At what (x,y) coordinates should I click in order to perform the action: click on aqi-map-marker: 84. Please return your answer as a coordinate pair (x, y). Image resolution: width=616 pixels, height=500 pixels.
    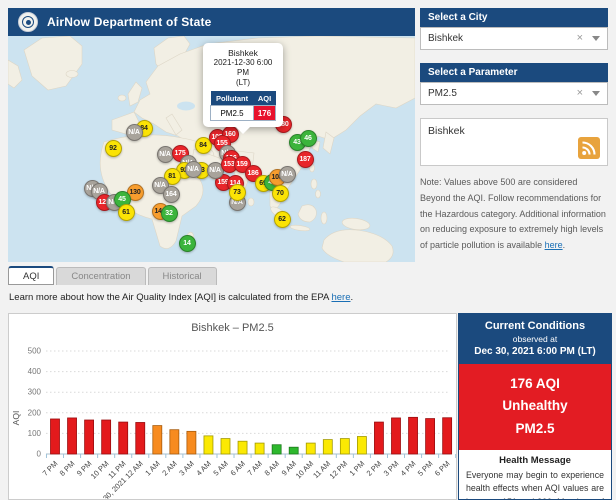
    Looking at the image, I should click on (203, 145).